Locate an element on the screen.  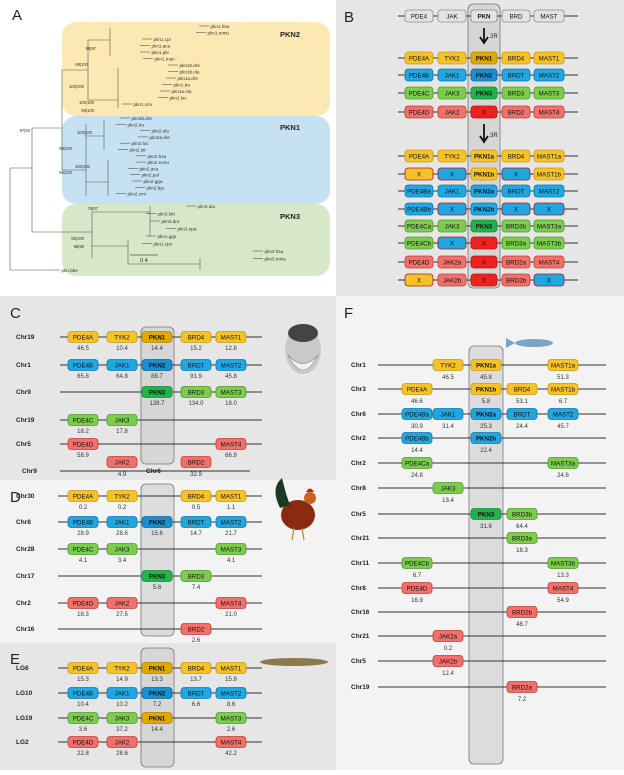
gene-box-pkn2b is located at coordinates (484, 209).